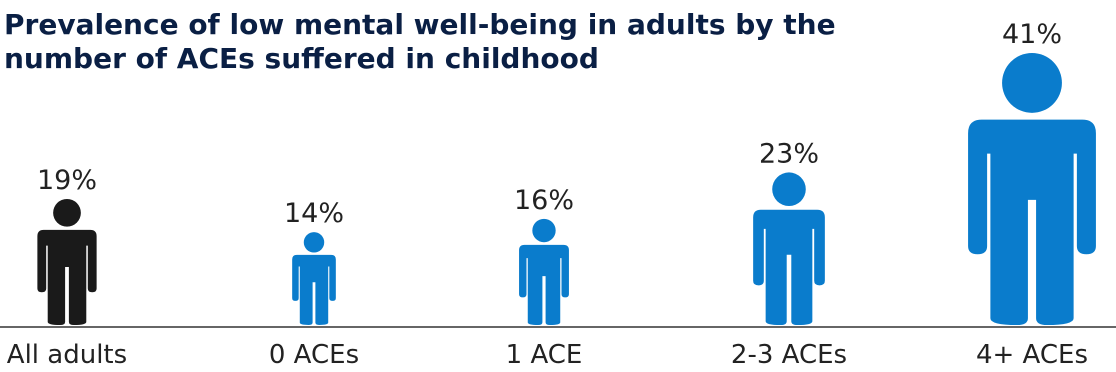  What do you see at coordinates (1032, 34) in the screenshot?
I see `value-label: 41%` at bounding box center [1032, 34].